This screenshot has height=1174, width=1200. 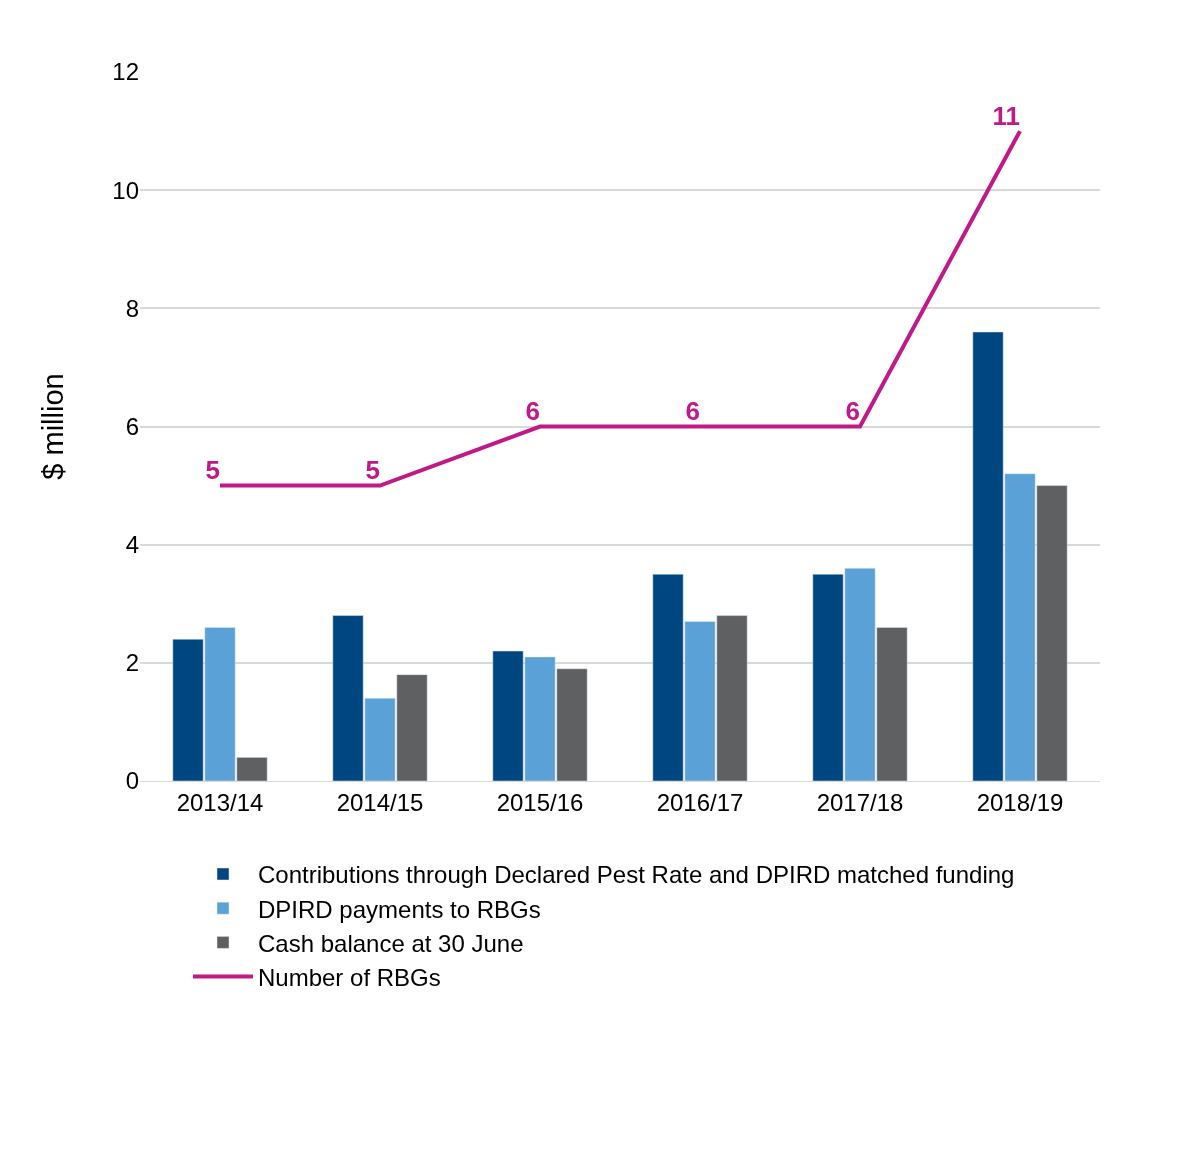 I want to click on y-tick-label: 2, so click(x=132, y=663).